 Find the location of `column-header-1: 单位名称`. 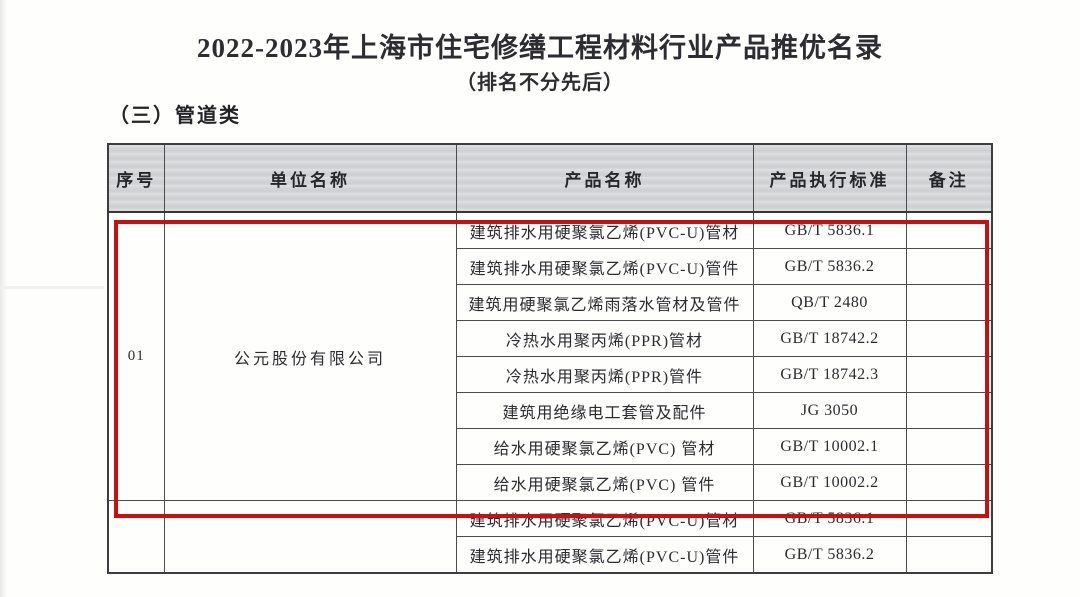

column-header-1: 单位名称 is located at coordinates (310, 178).